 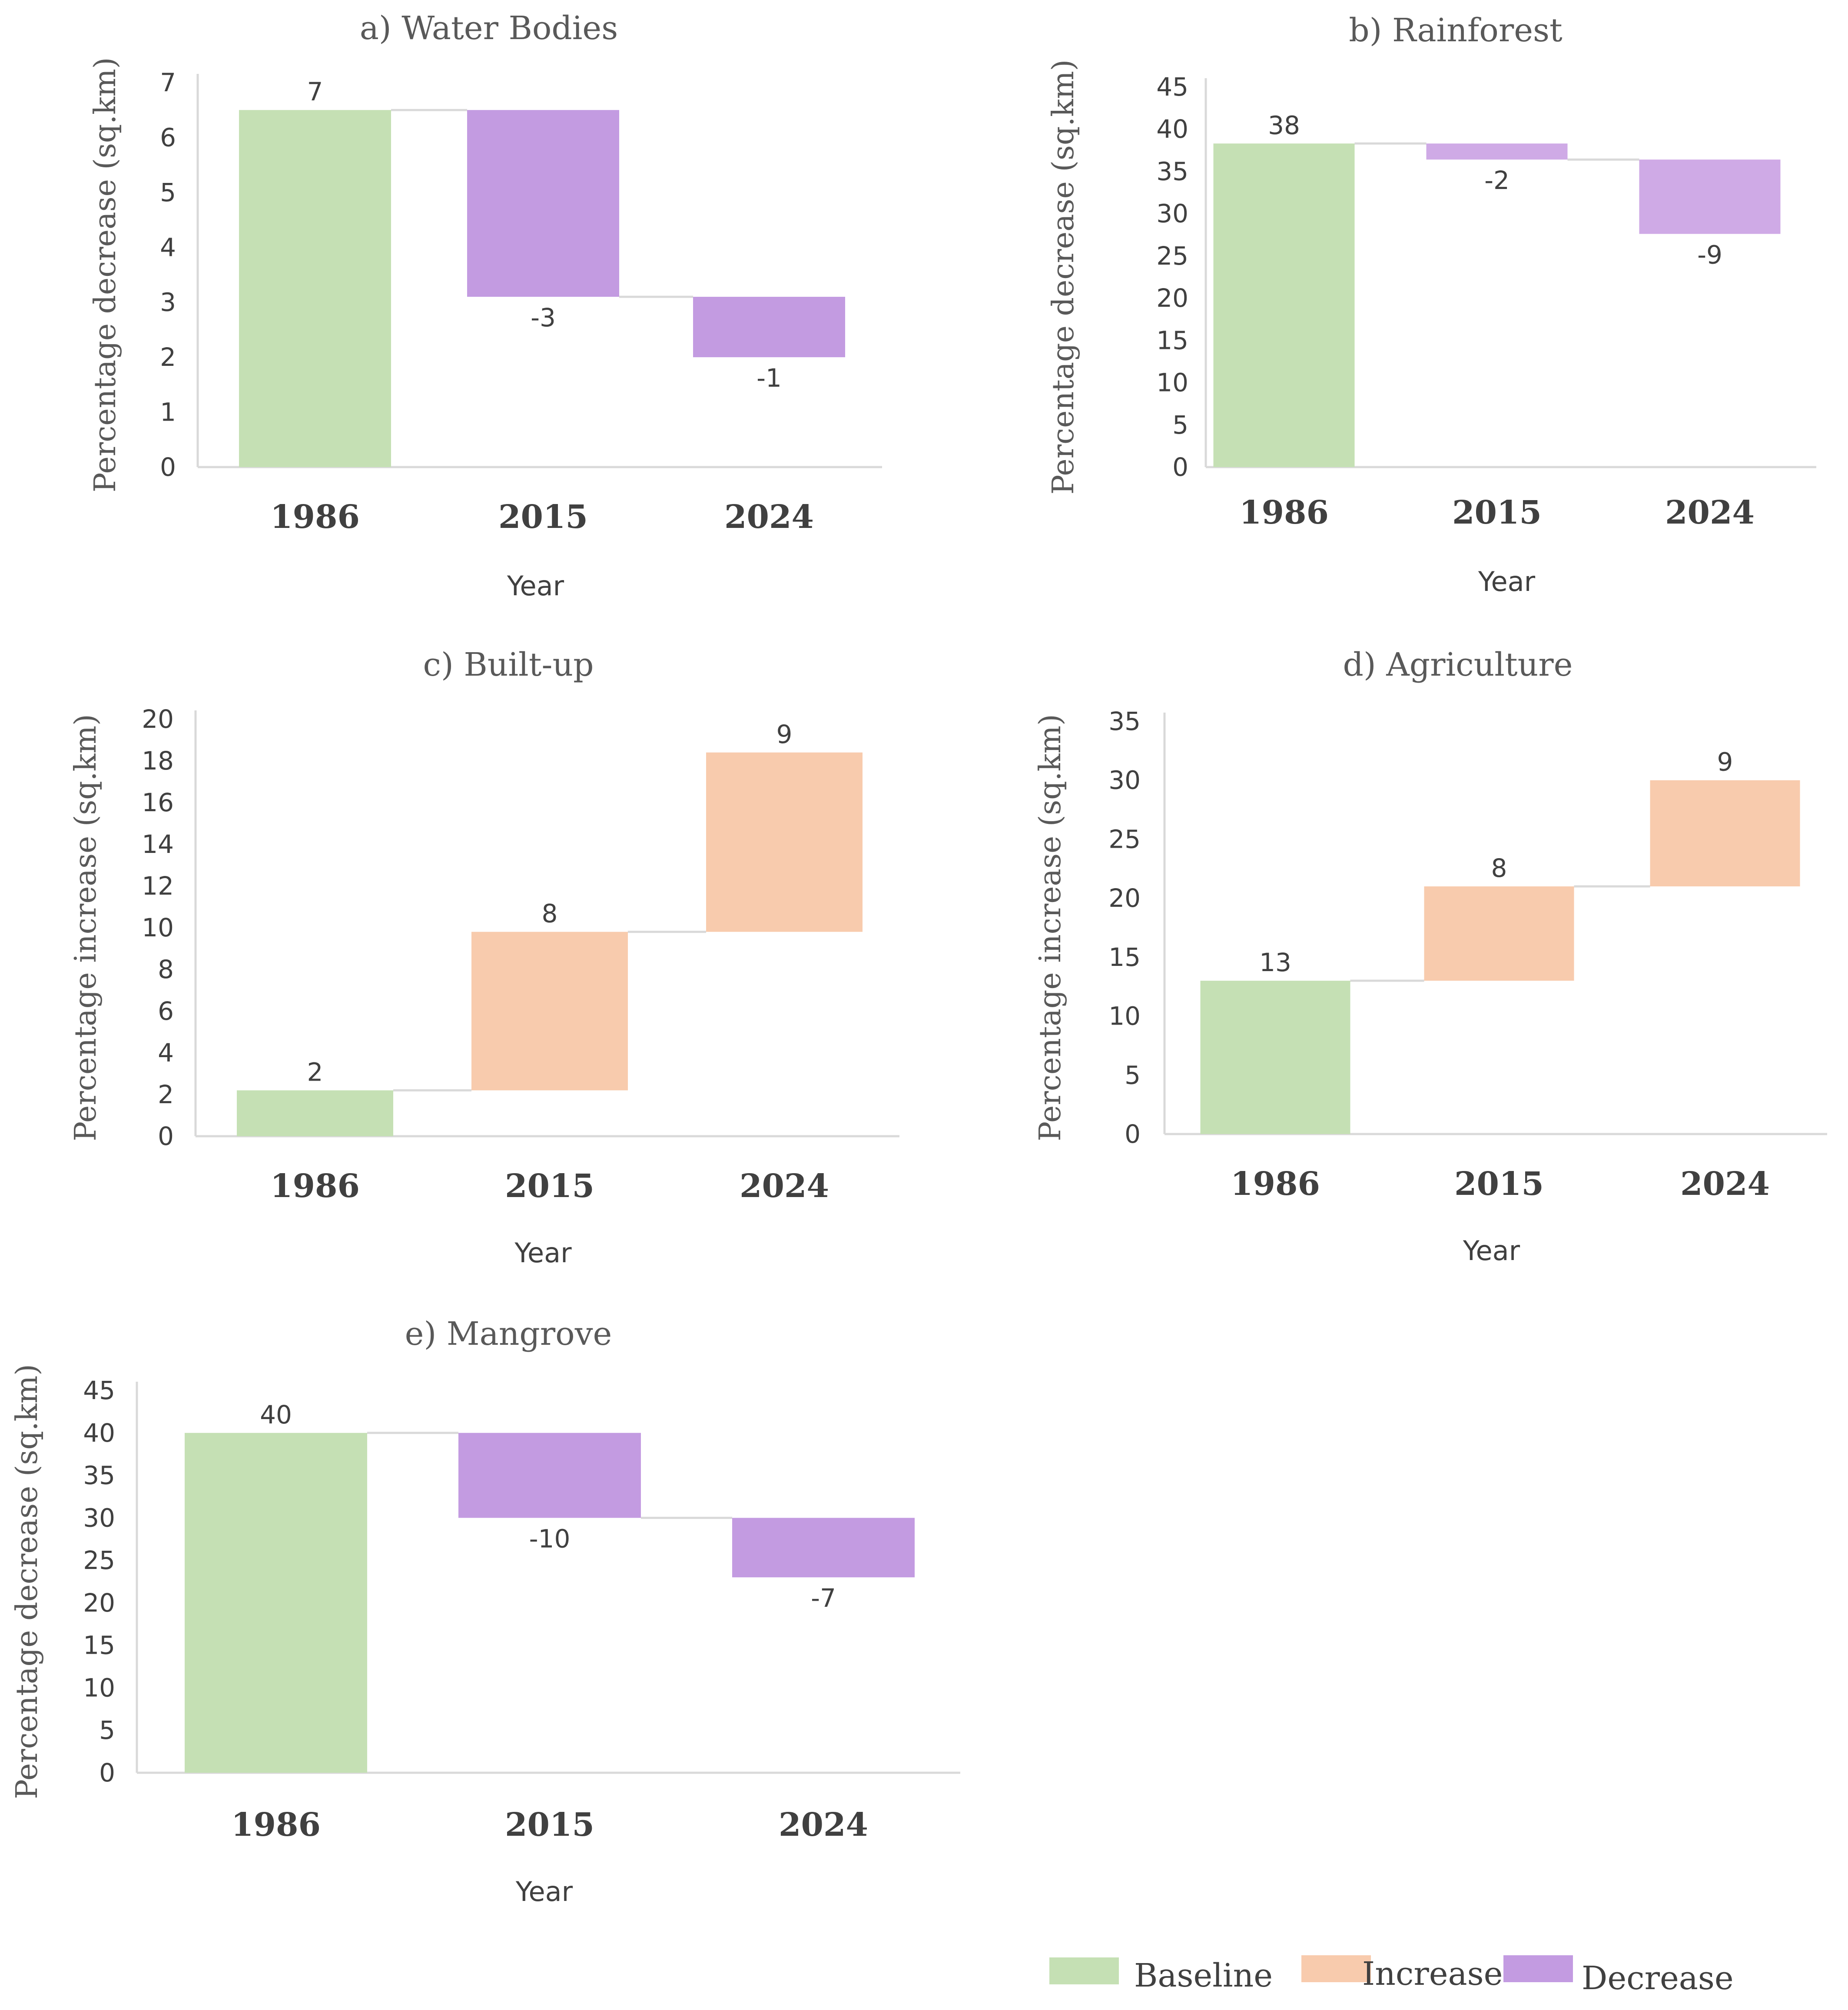 I want to click on data-label: -1, so click(x=769, y=378).